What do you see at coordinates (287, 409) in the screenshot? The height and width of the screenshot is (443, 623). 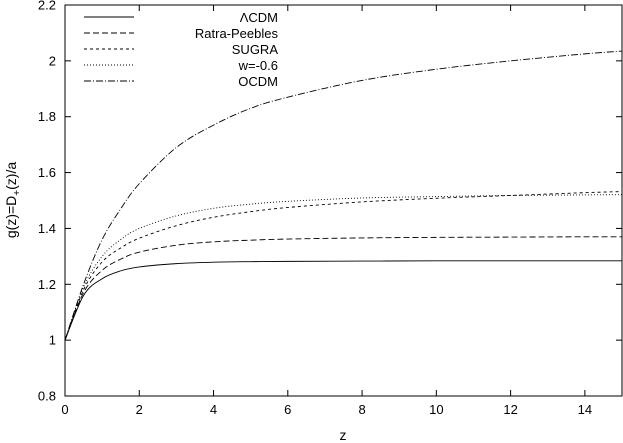 I see `x-tick-label: 6` at bounding box center [287, 409].